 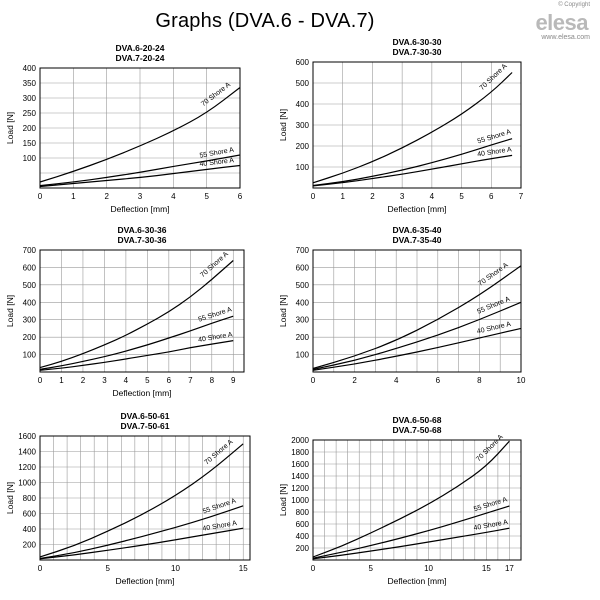 I want to click on chart-title: DVA.6-50-68, so click(x=417, y=420).